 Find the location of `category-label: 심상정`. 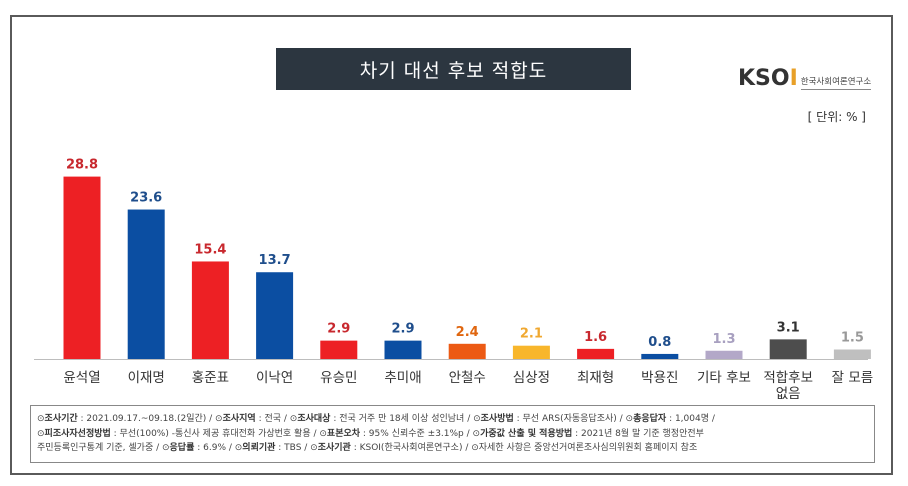

category-label: 심상정 is located at coordinates (531, 378).